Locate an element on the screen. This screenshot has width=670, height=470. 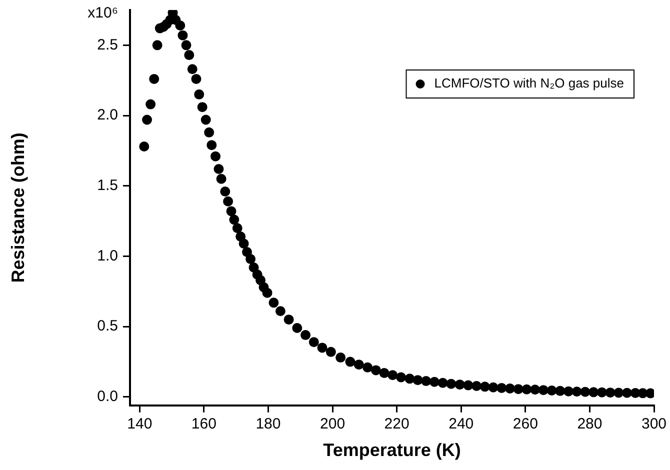
x-tick-label: 220 is located at coordinates (397, 424).